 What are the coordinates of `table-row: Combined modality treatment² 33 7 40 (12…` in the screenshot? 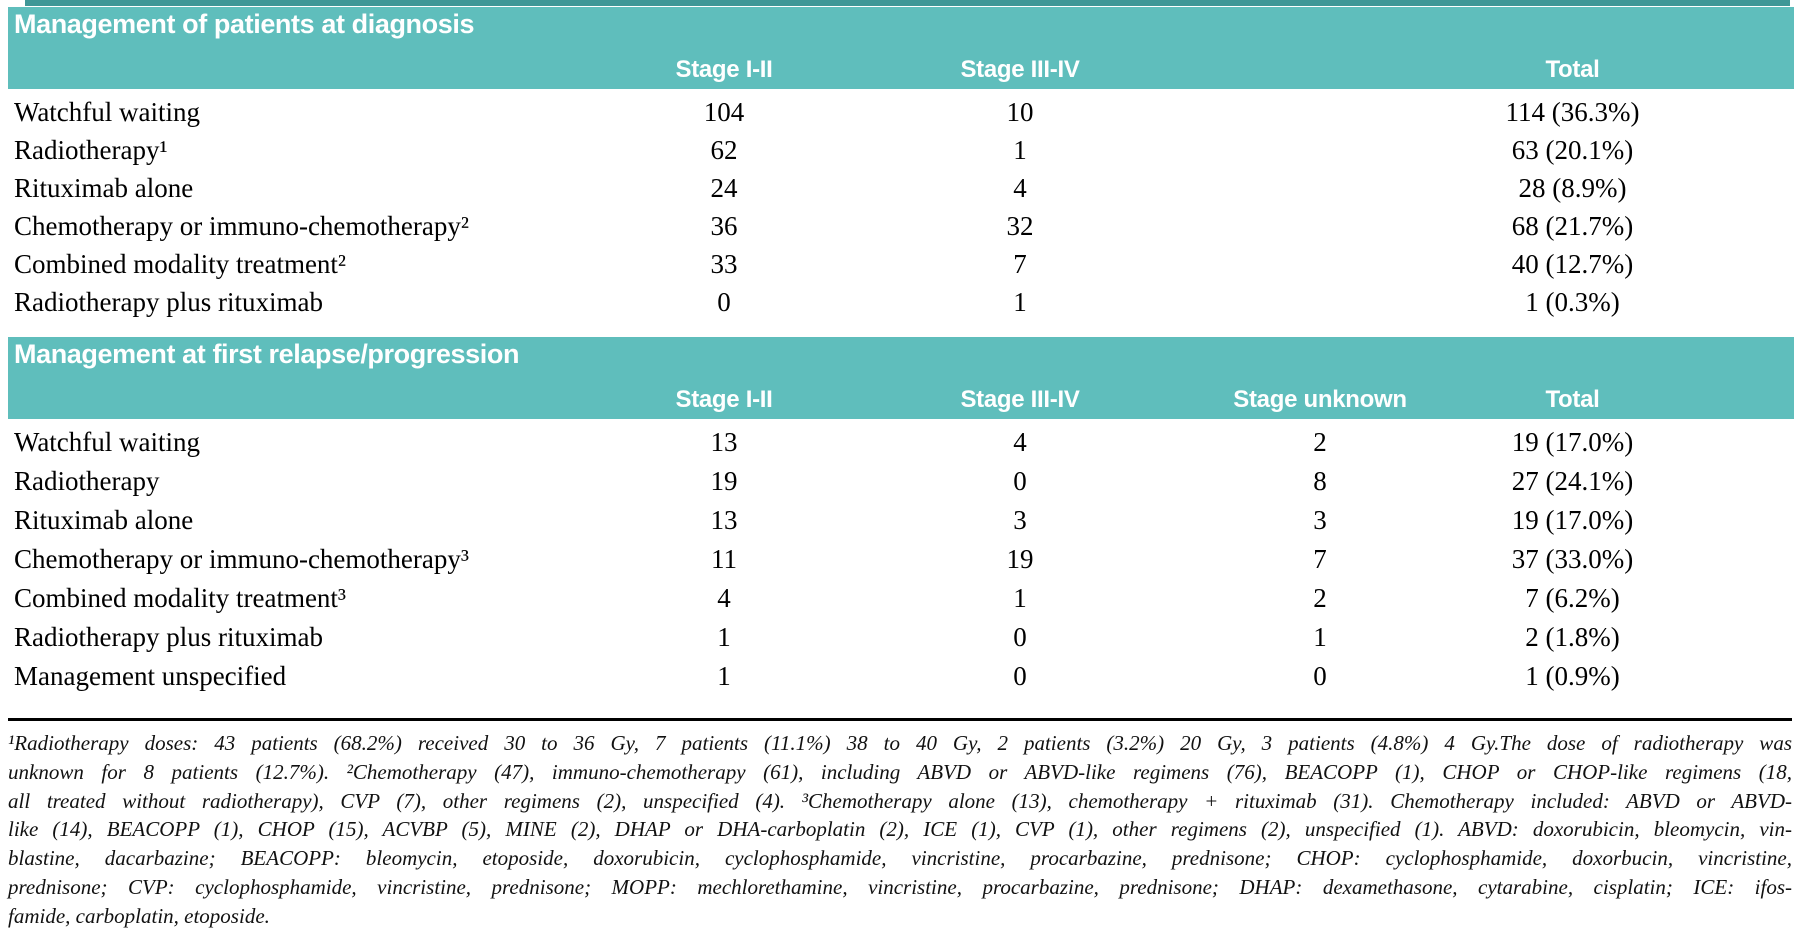 It's located at (901, 264).